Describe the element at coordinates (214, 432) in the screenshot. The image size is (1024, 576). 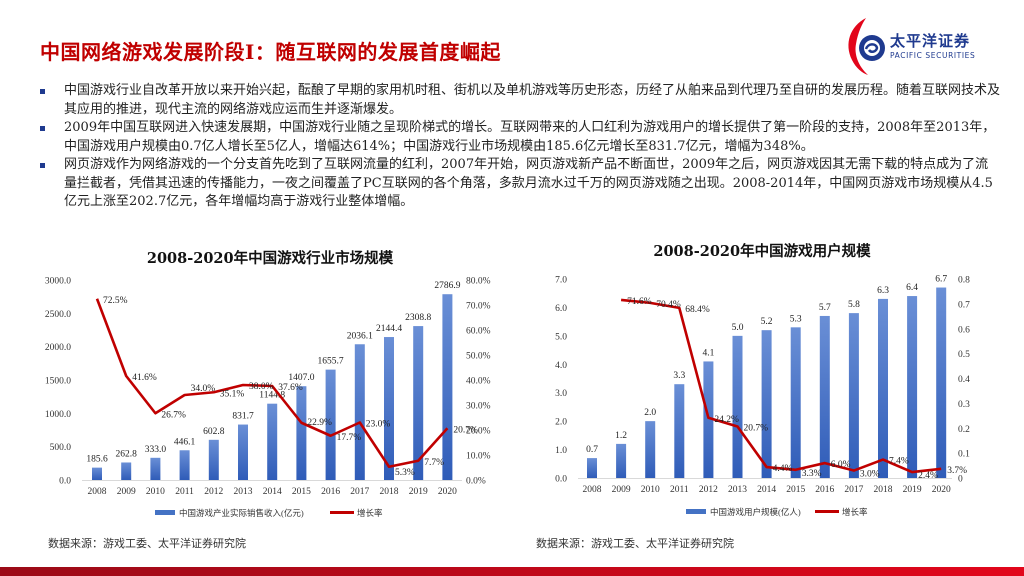
I see `bar-value-label: 602.8` at that location.